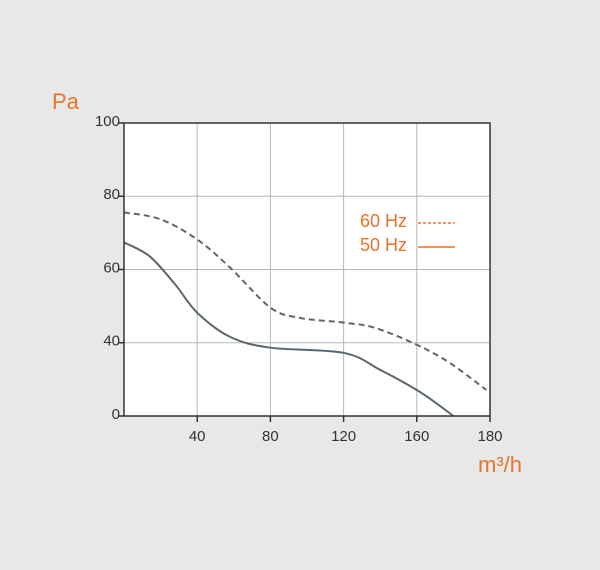  Describe the element at coordinates (407, 233) in the screenshot. I see `legend: 60 Hz 50 Hz` at that location.